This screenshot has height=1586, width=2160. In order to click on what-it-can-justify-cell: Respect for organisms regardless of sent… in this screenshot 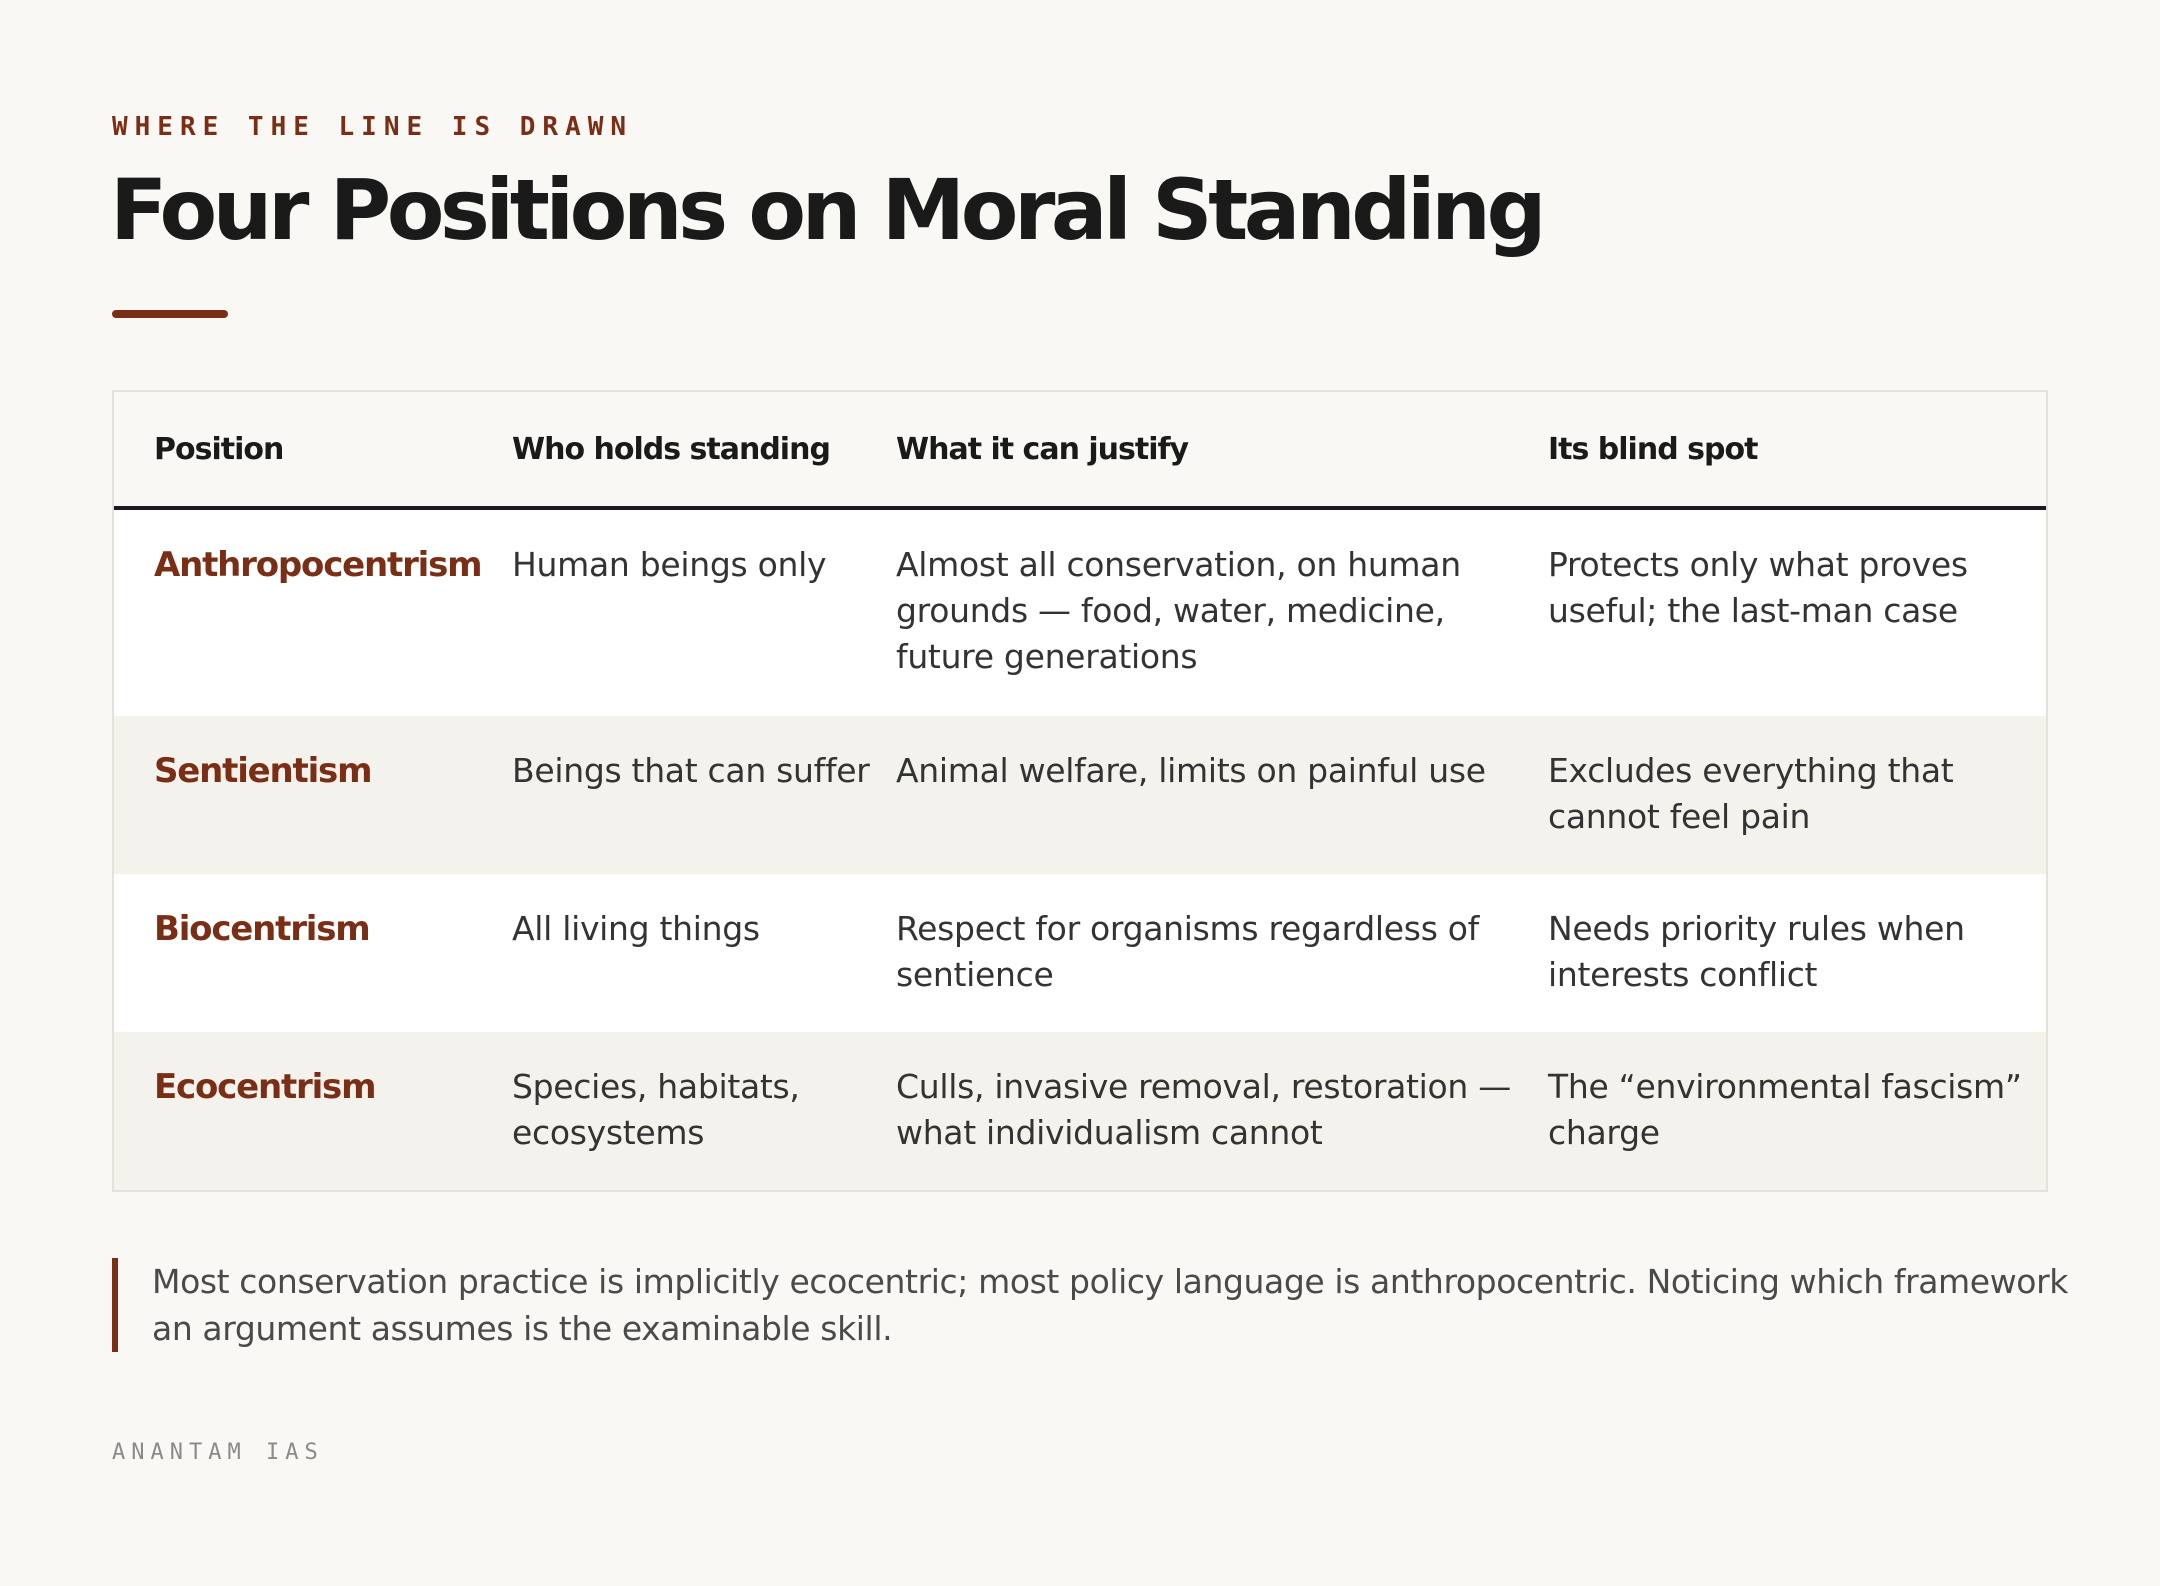, I will do `click(1187, 951)`.